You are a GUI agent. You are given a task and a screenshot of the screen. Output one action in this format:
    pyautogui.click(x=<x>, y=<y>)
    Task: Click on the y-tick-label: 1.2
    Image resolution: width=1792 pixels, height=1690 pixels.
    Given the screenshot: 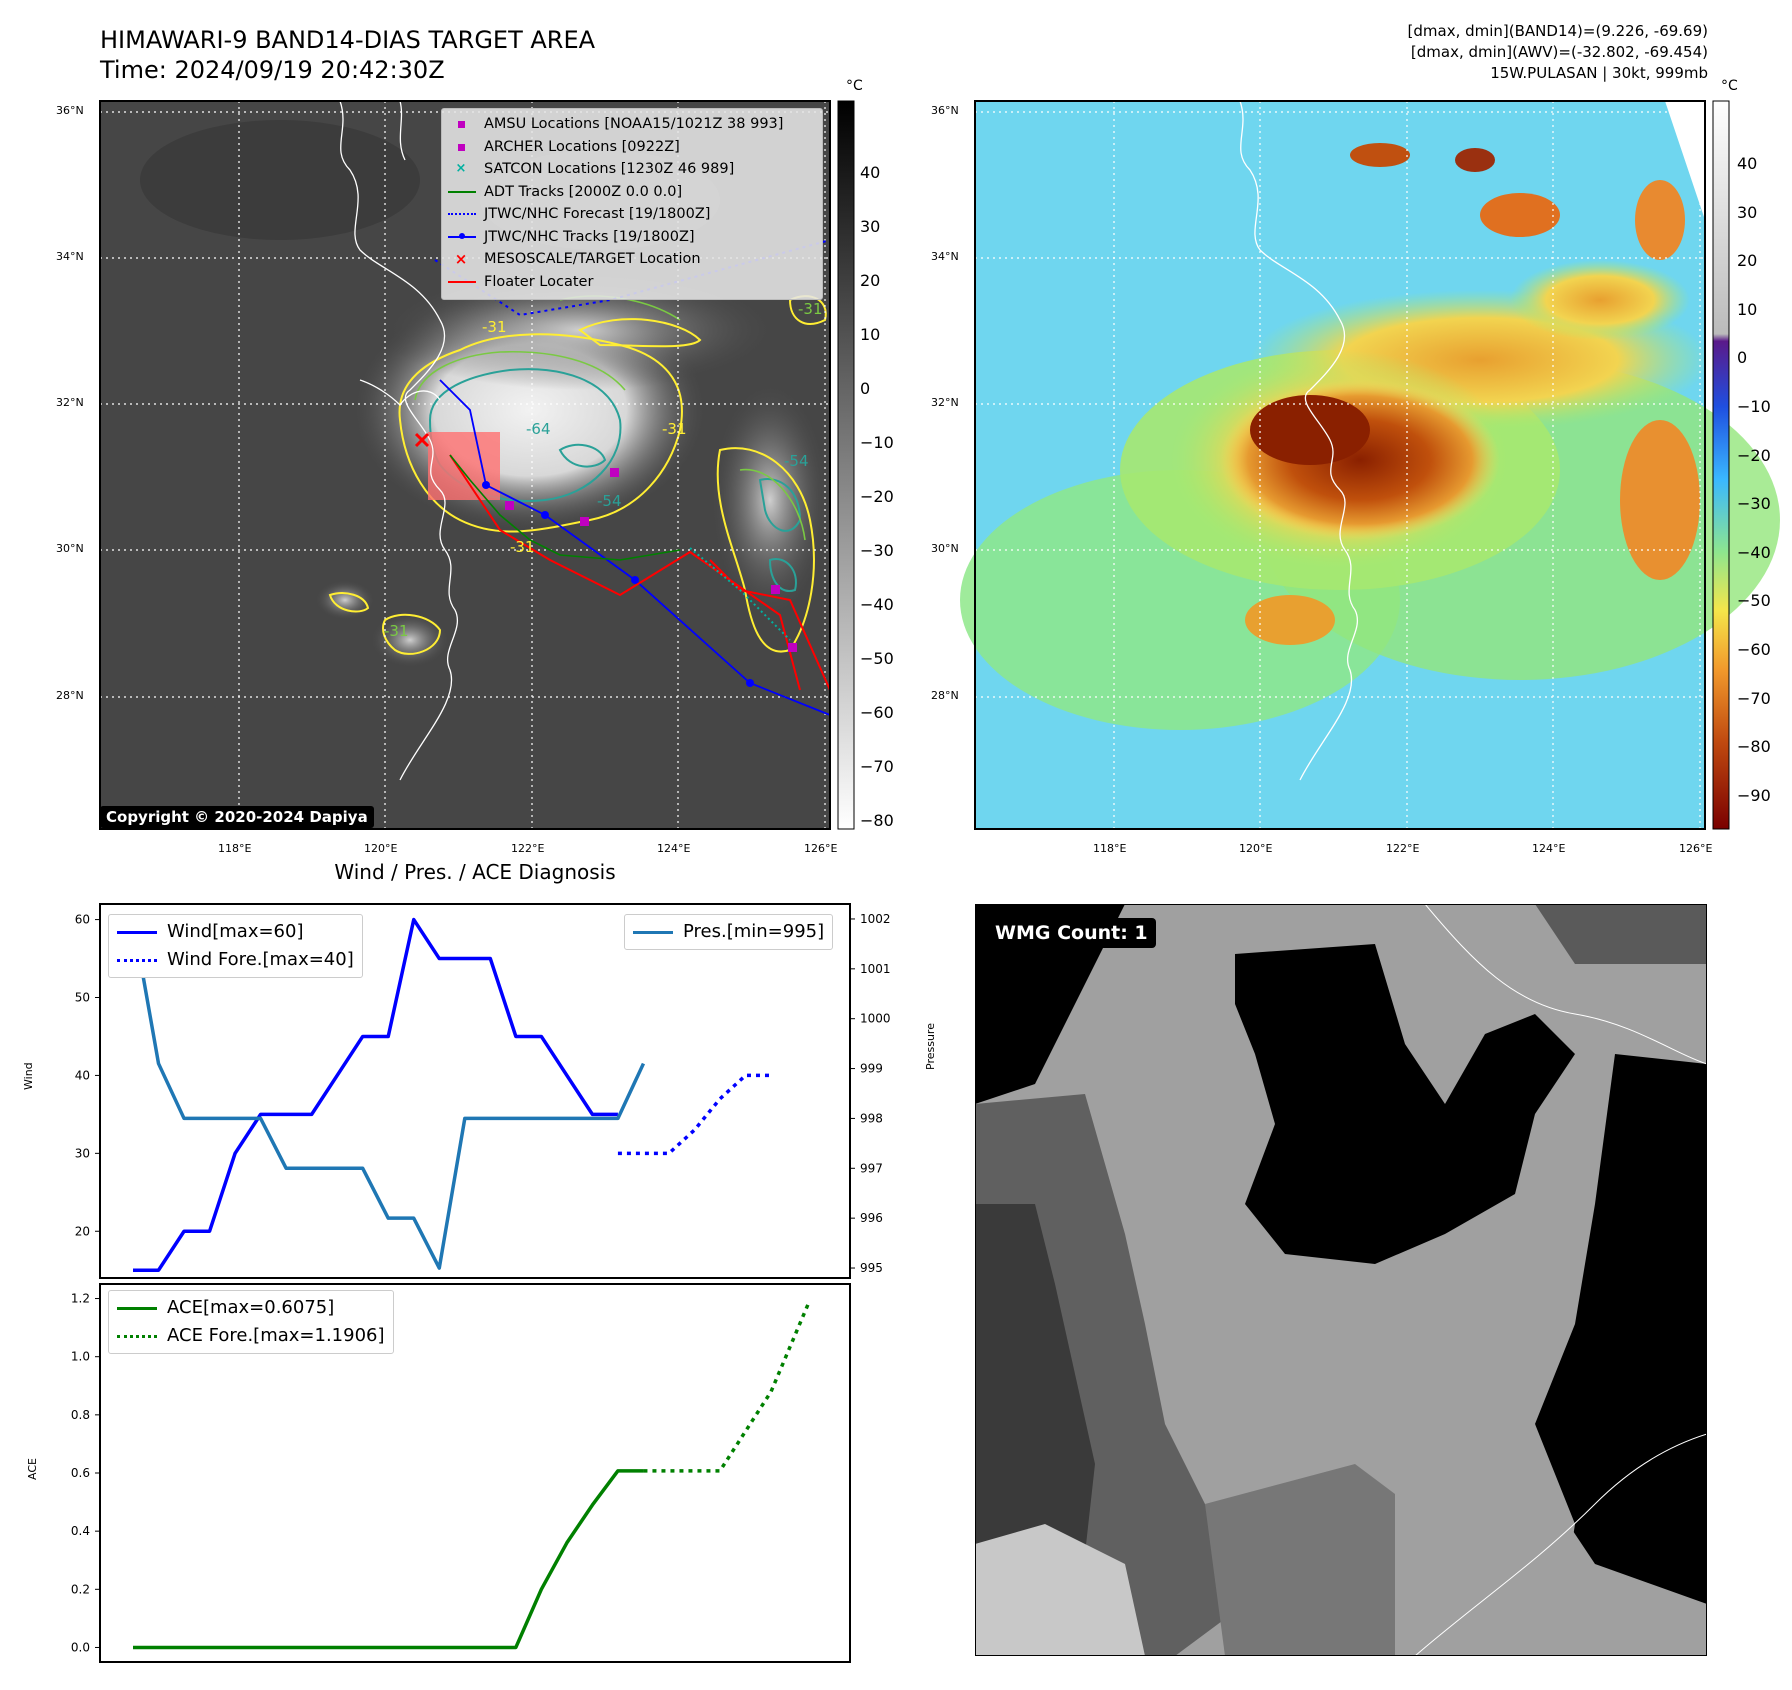 What is the action you would take?
    pyautogui.click(x=80, y=1299)
    